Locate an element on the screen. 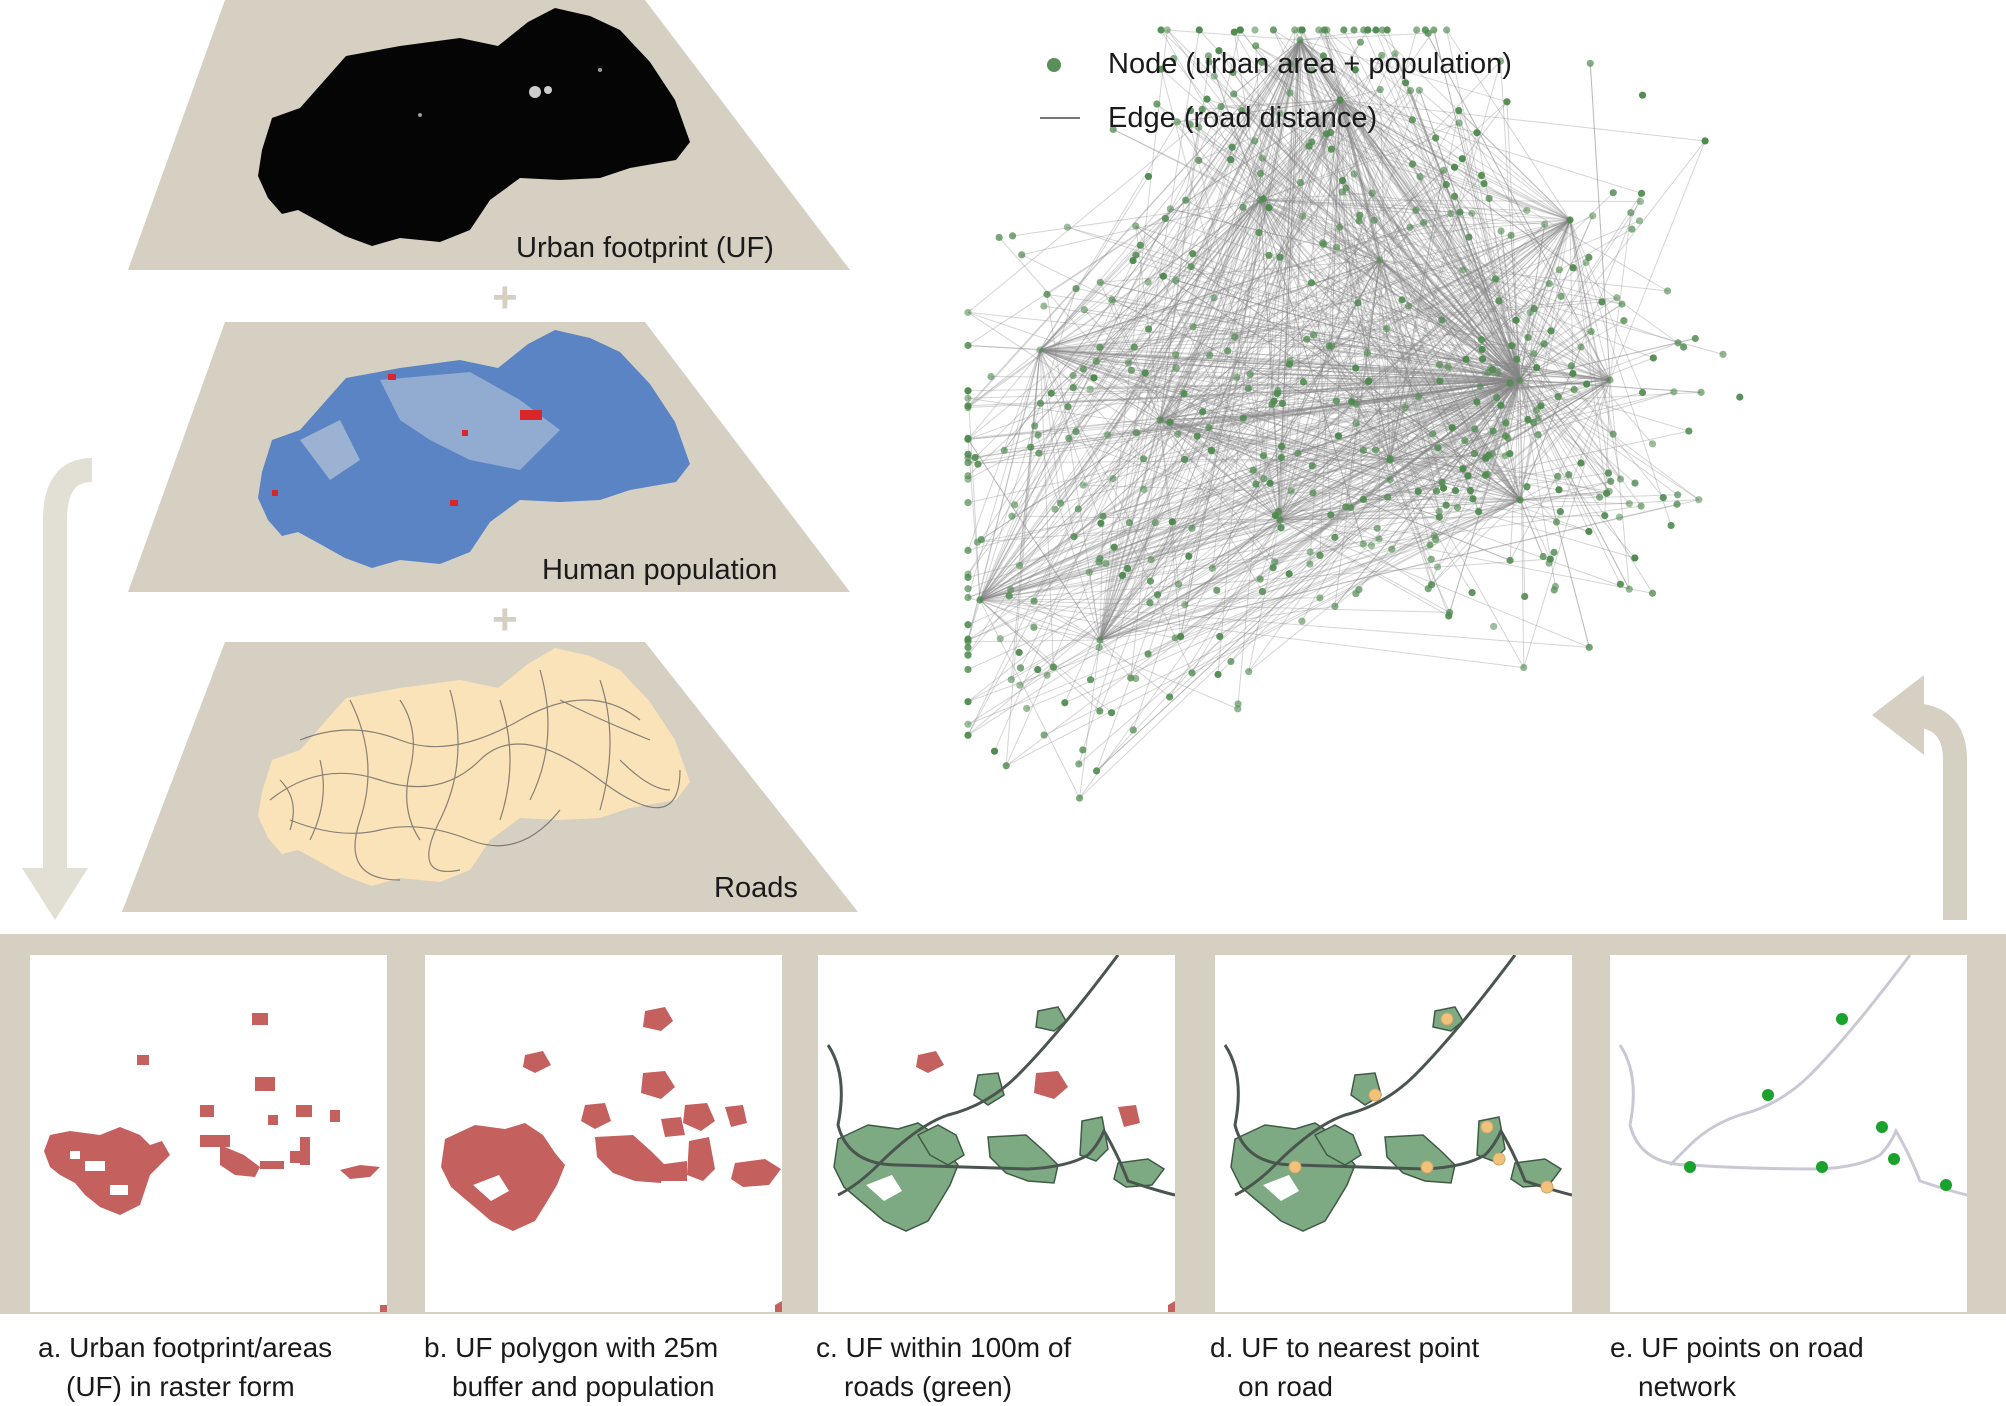  caption-d-line1: d. UF to nearest point is located at coordinates (1344, 1347).